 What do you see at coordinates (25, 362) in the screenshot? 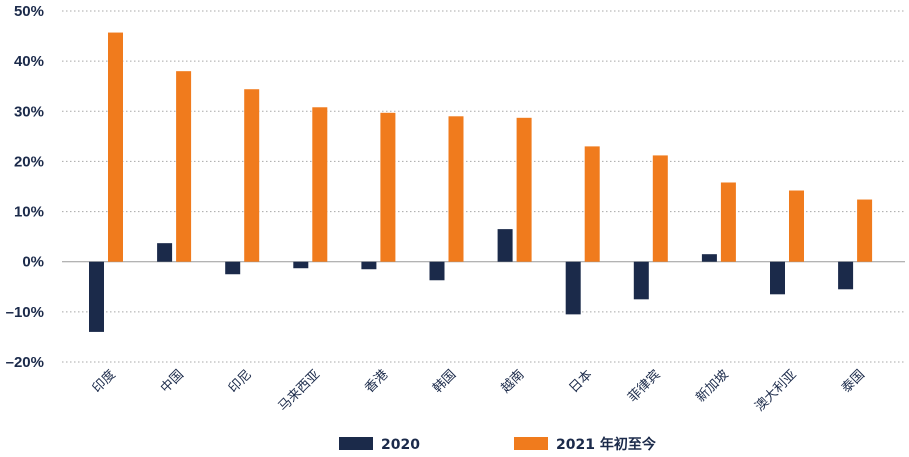
I see `y-tick-label: –20%` at bounding box center [25, 362].